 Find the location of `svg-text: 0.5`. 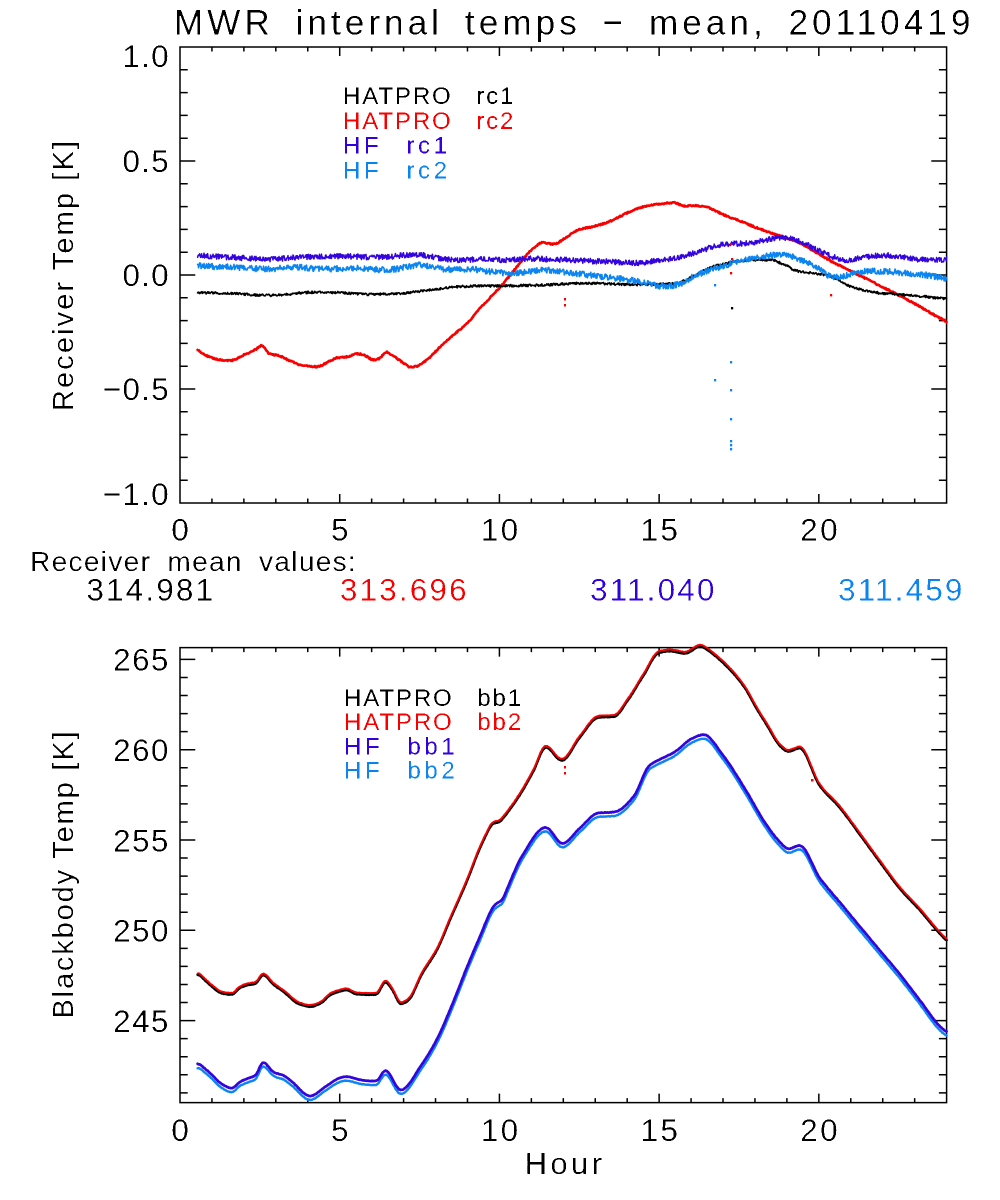

svg-text: 0.5 is located at coordinates (146, 161).